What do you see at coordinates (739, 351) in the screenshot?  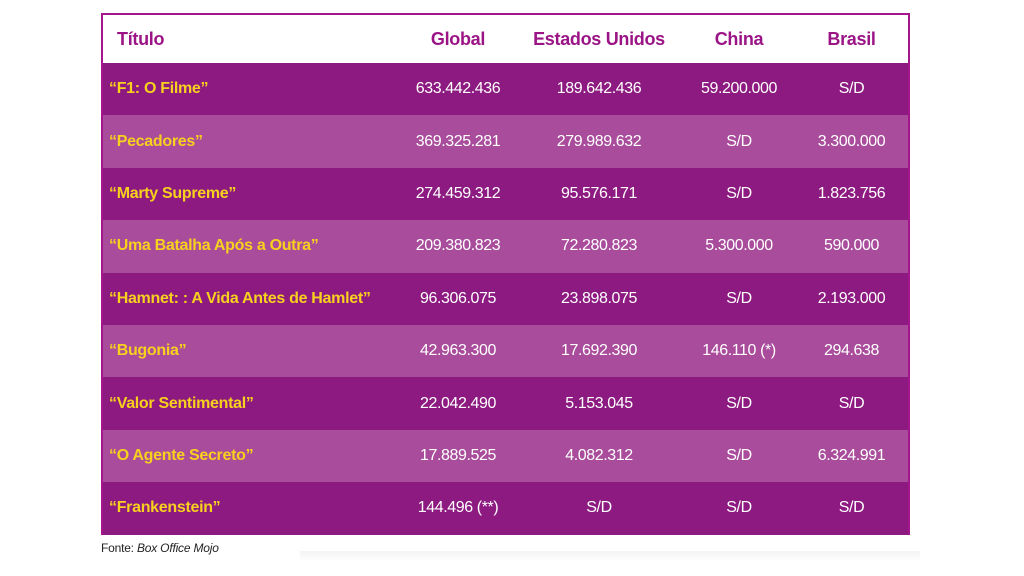 I see `china-value: 146.110 (*)` at bounding box center [739, 351].